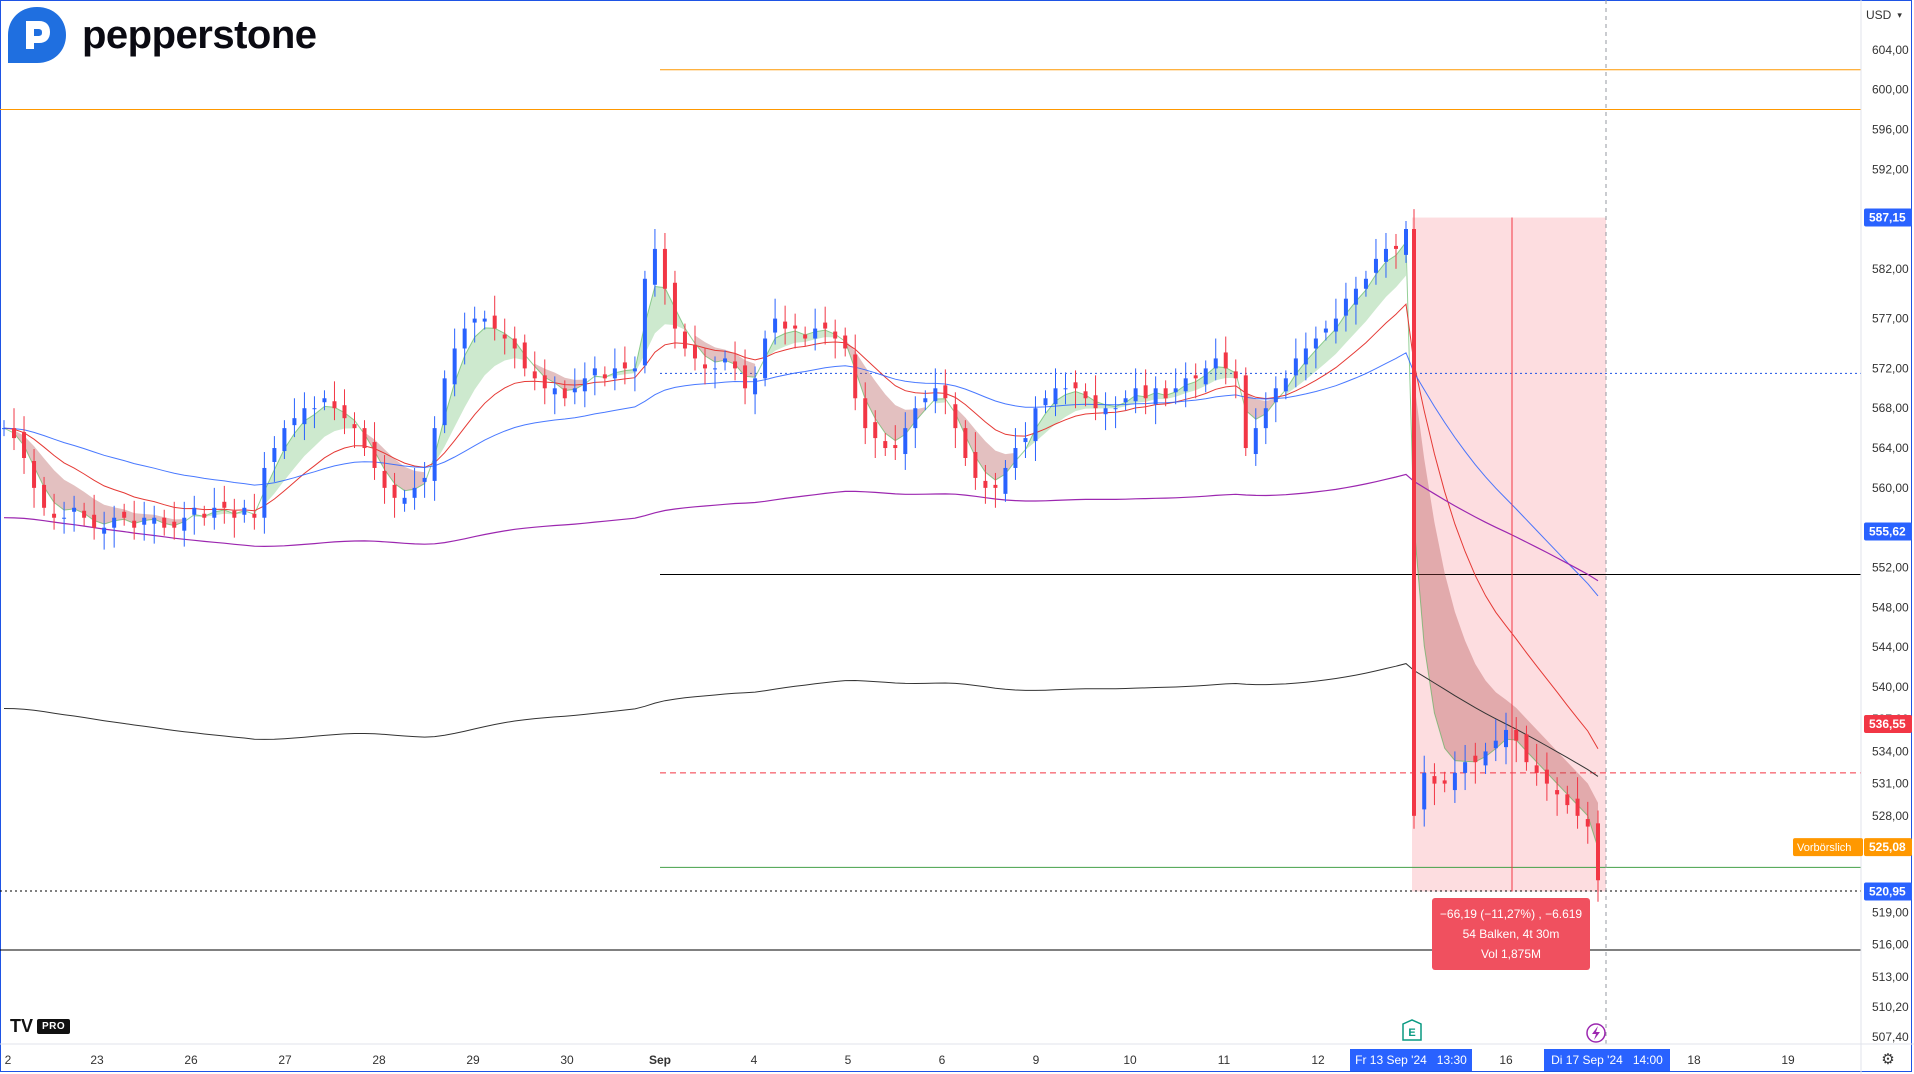 The width and height of the screenshot is (1914, 1074). What do you see at coordinates (1890, 816) in the screenshot?
I see `price-tick-label: 528,00` at bounding box center [1890, 816].